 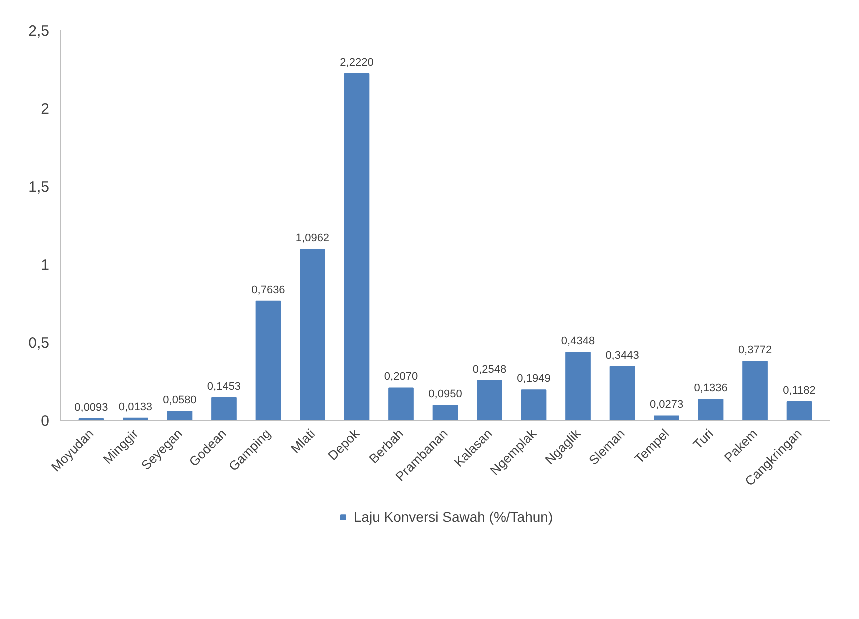 What do you see at coordinates (180, 400) in the screenshot?
I see `data-label: 0,0580` at bounding box center [180, 400].